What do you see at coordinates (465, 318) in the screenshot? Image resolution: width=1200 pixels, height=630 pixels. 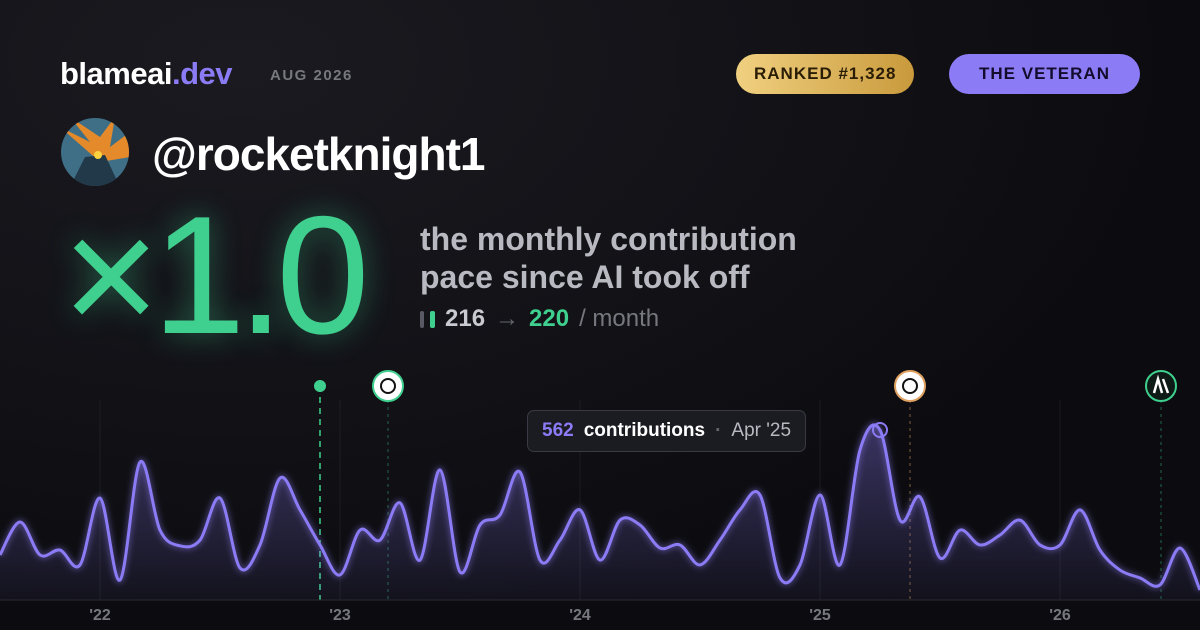 I see `before: 216` at bounding box center [465, 318].